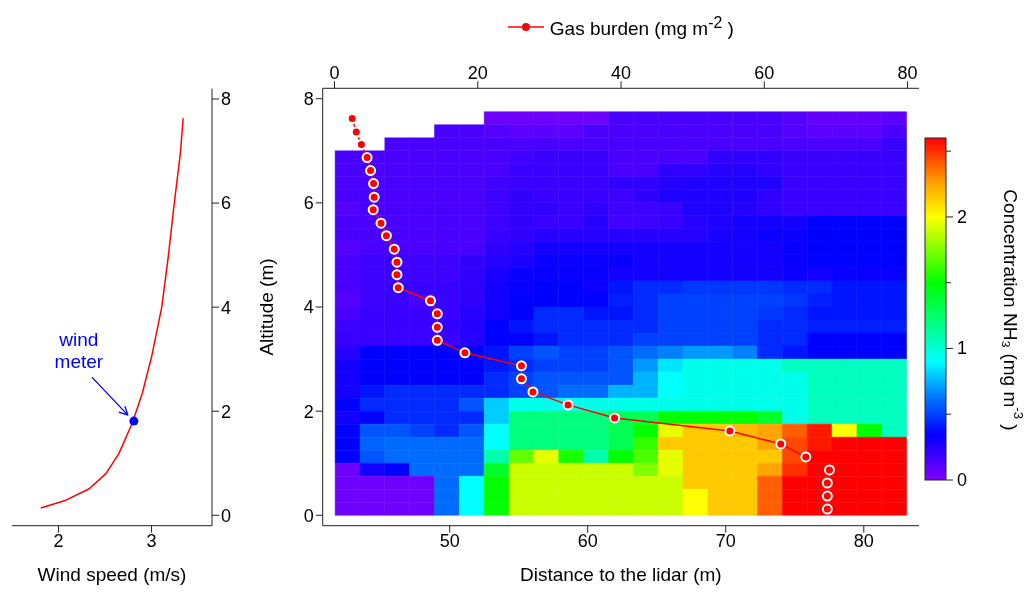  What do you see at coordinates (962, 480) in the screenshot?
I see `color-bar-label: 0` at bounding box center [962, 480].